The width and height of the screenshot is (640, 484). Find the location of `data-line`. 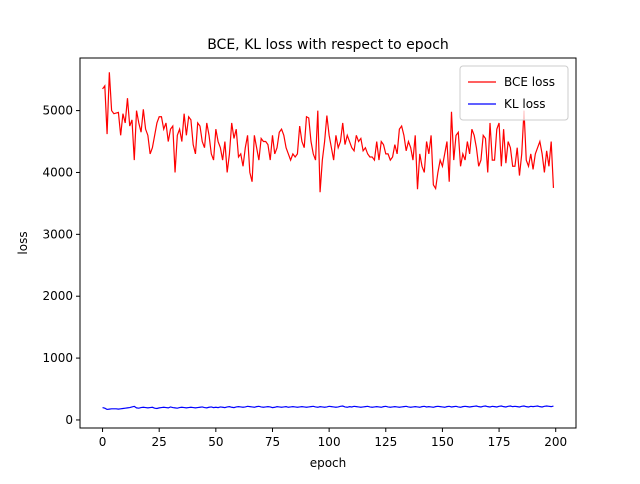

data-line is located at coordinates (328, 408).